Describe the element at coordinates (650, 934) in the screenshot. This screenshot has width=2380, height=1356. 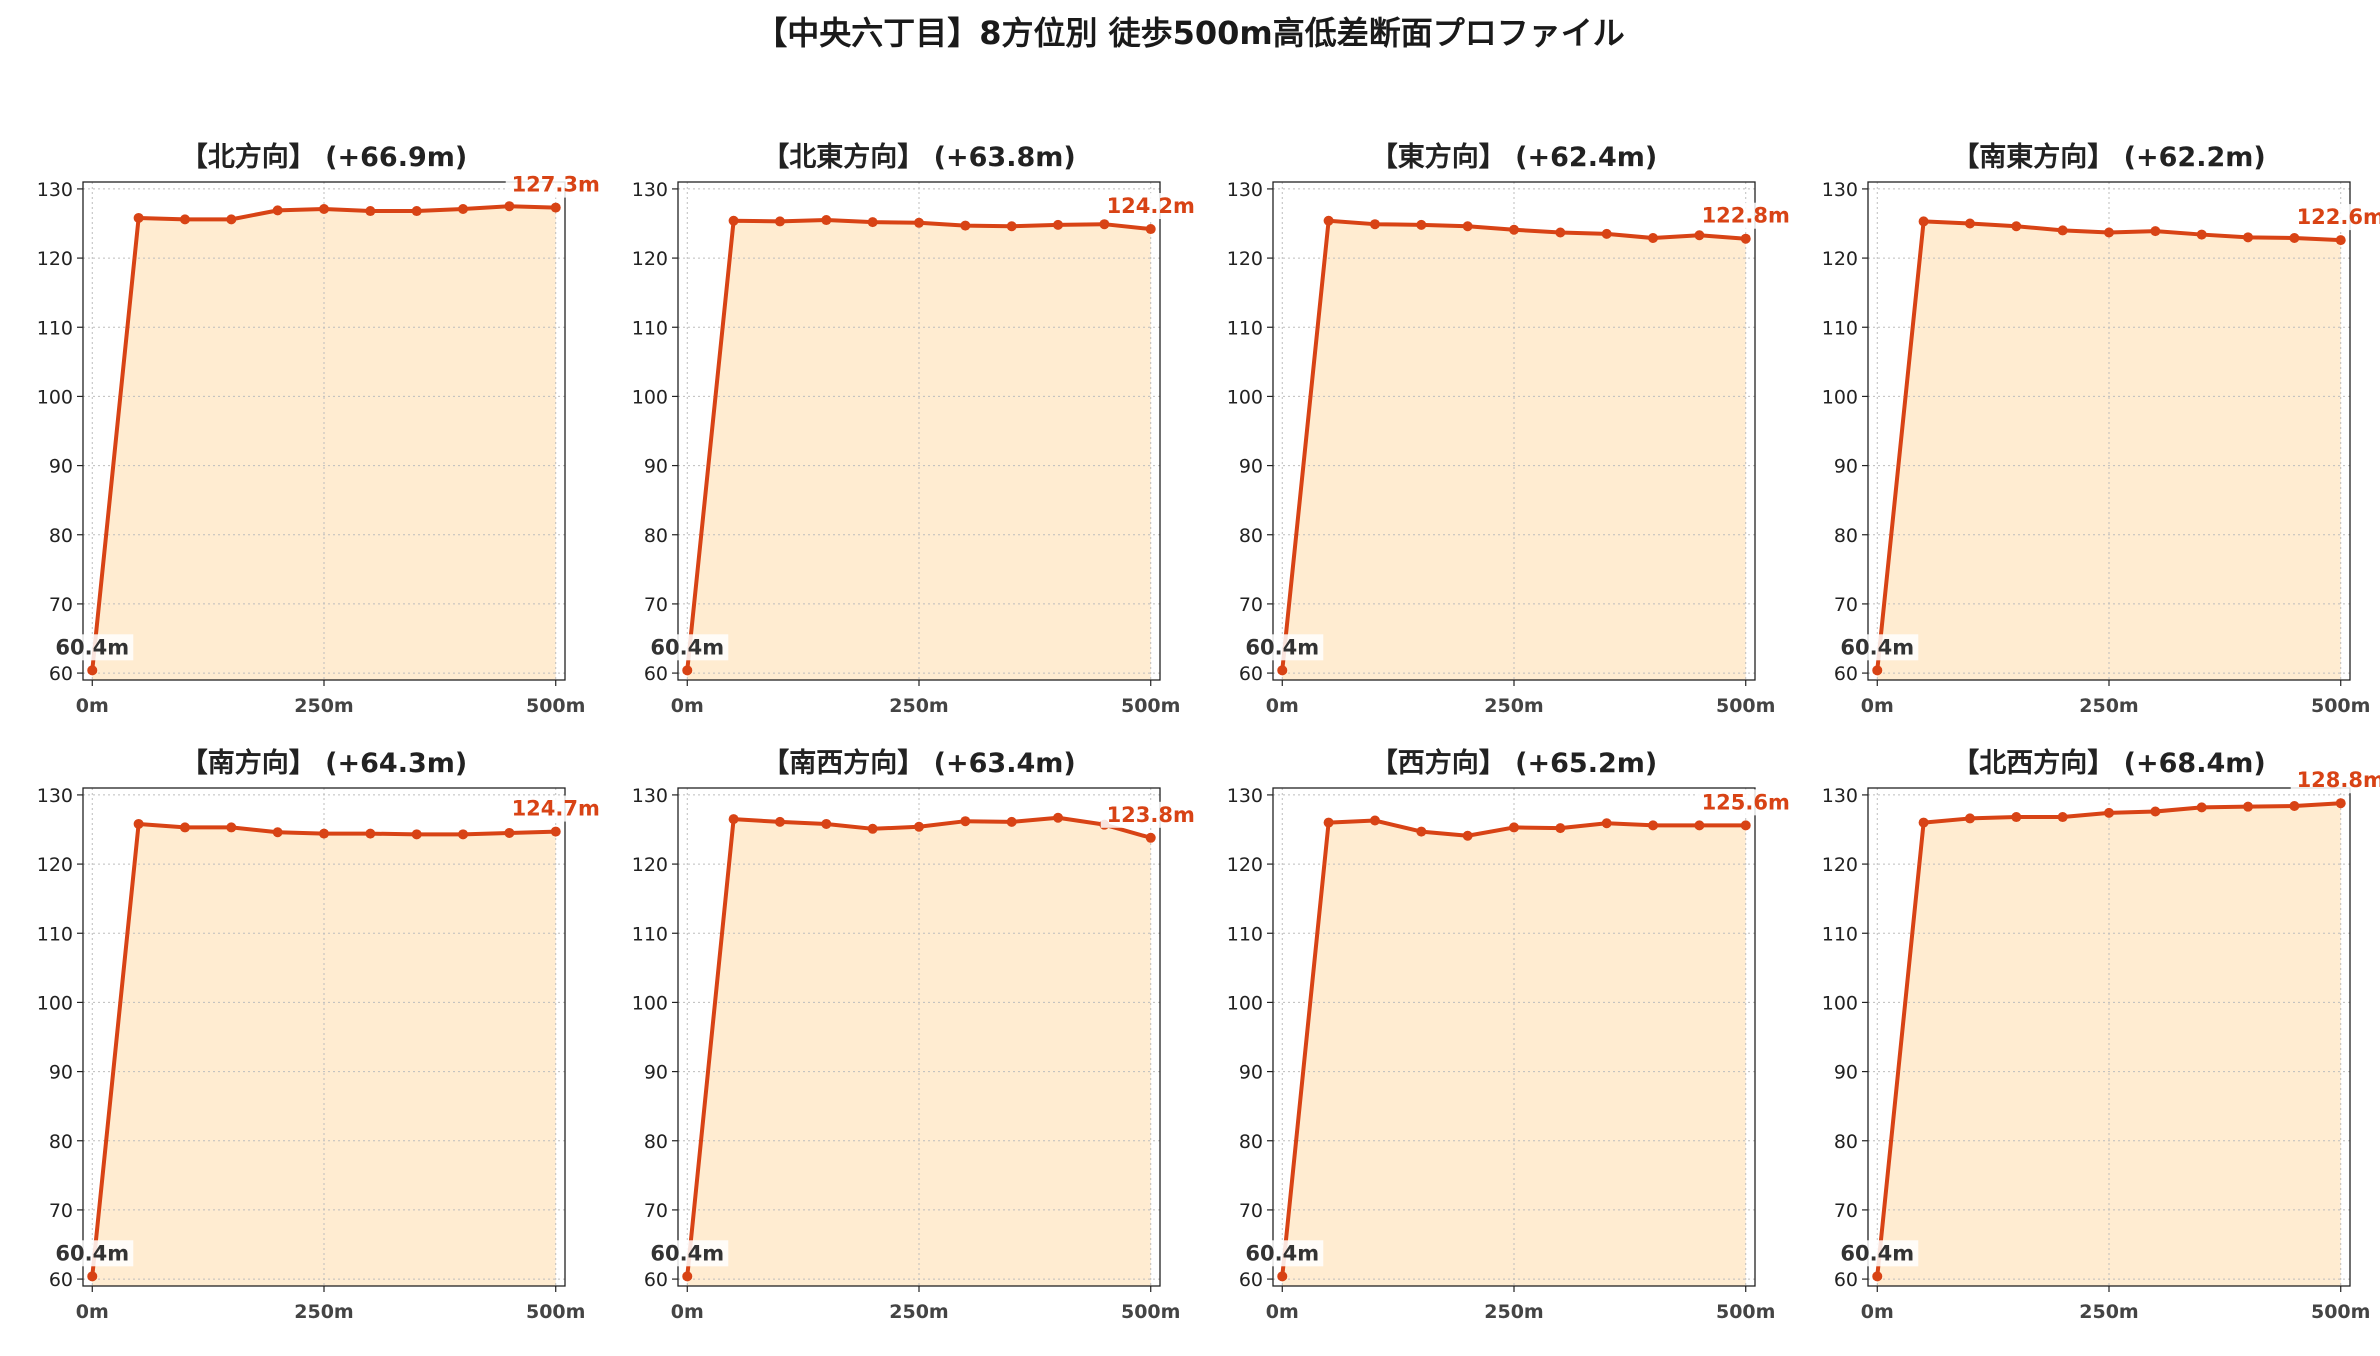
I see `y-tick-label: 110` at that location.